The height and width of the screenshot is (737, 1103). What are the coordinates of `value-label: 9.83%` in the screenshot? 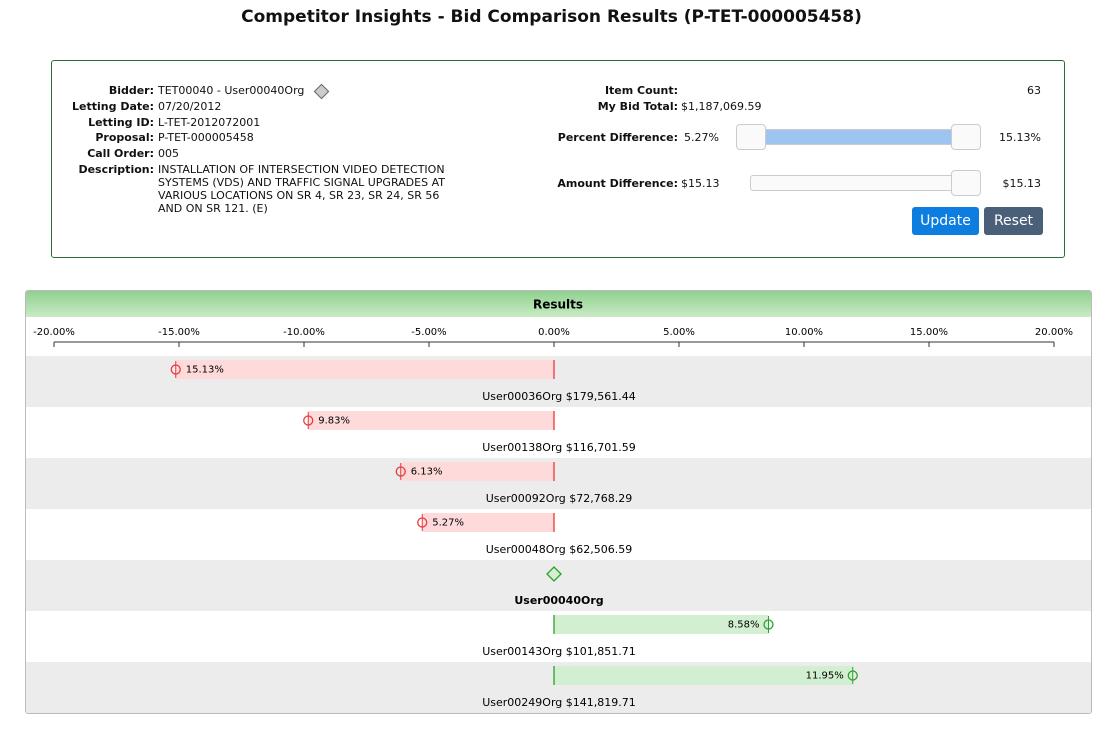 It's located at (334, 421).